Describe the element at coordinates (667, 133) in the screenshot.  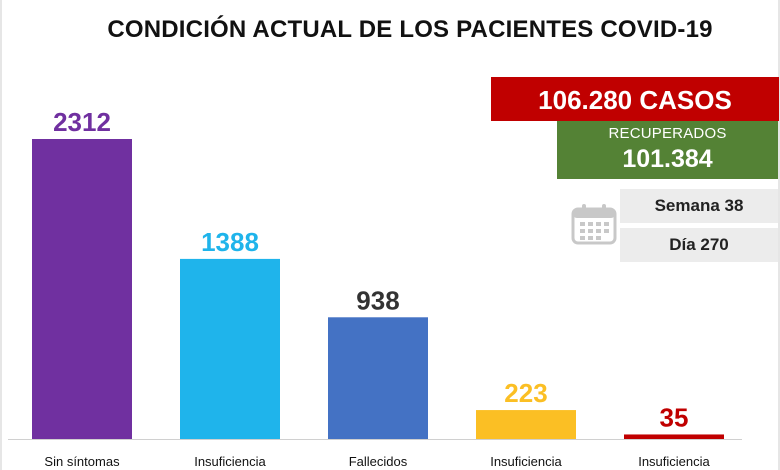
I see `recovered-label: RECUPERADOS` at that location.